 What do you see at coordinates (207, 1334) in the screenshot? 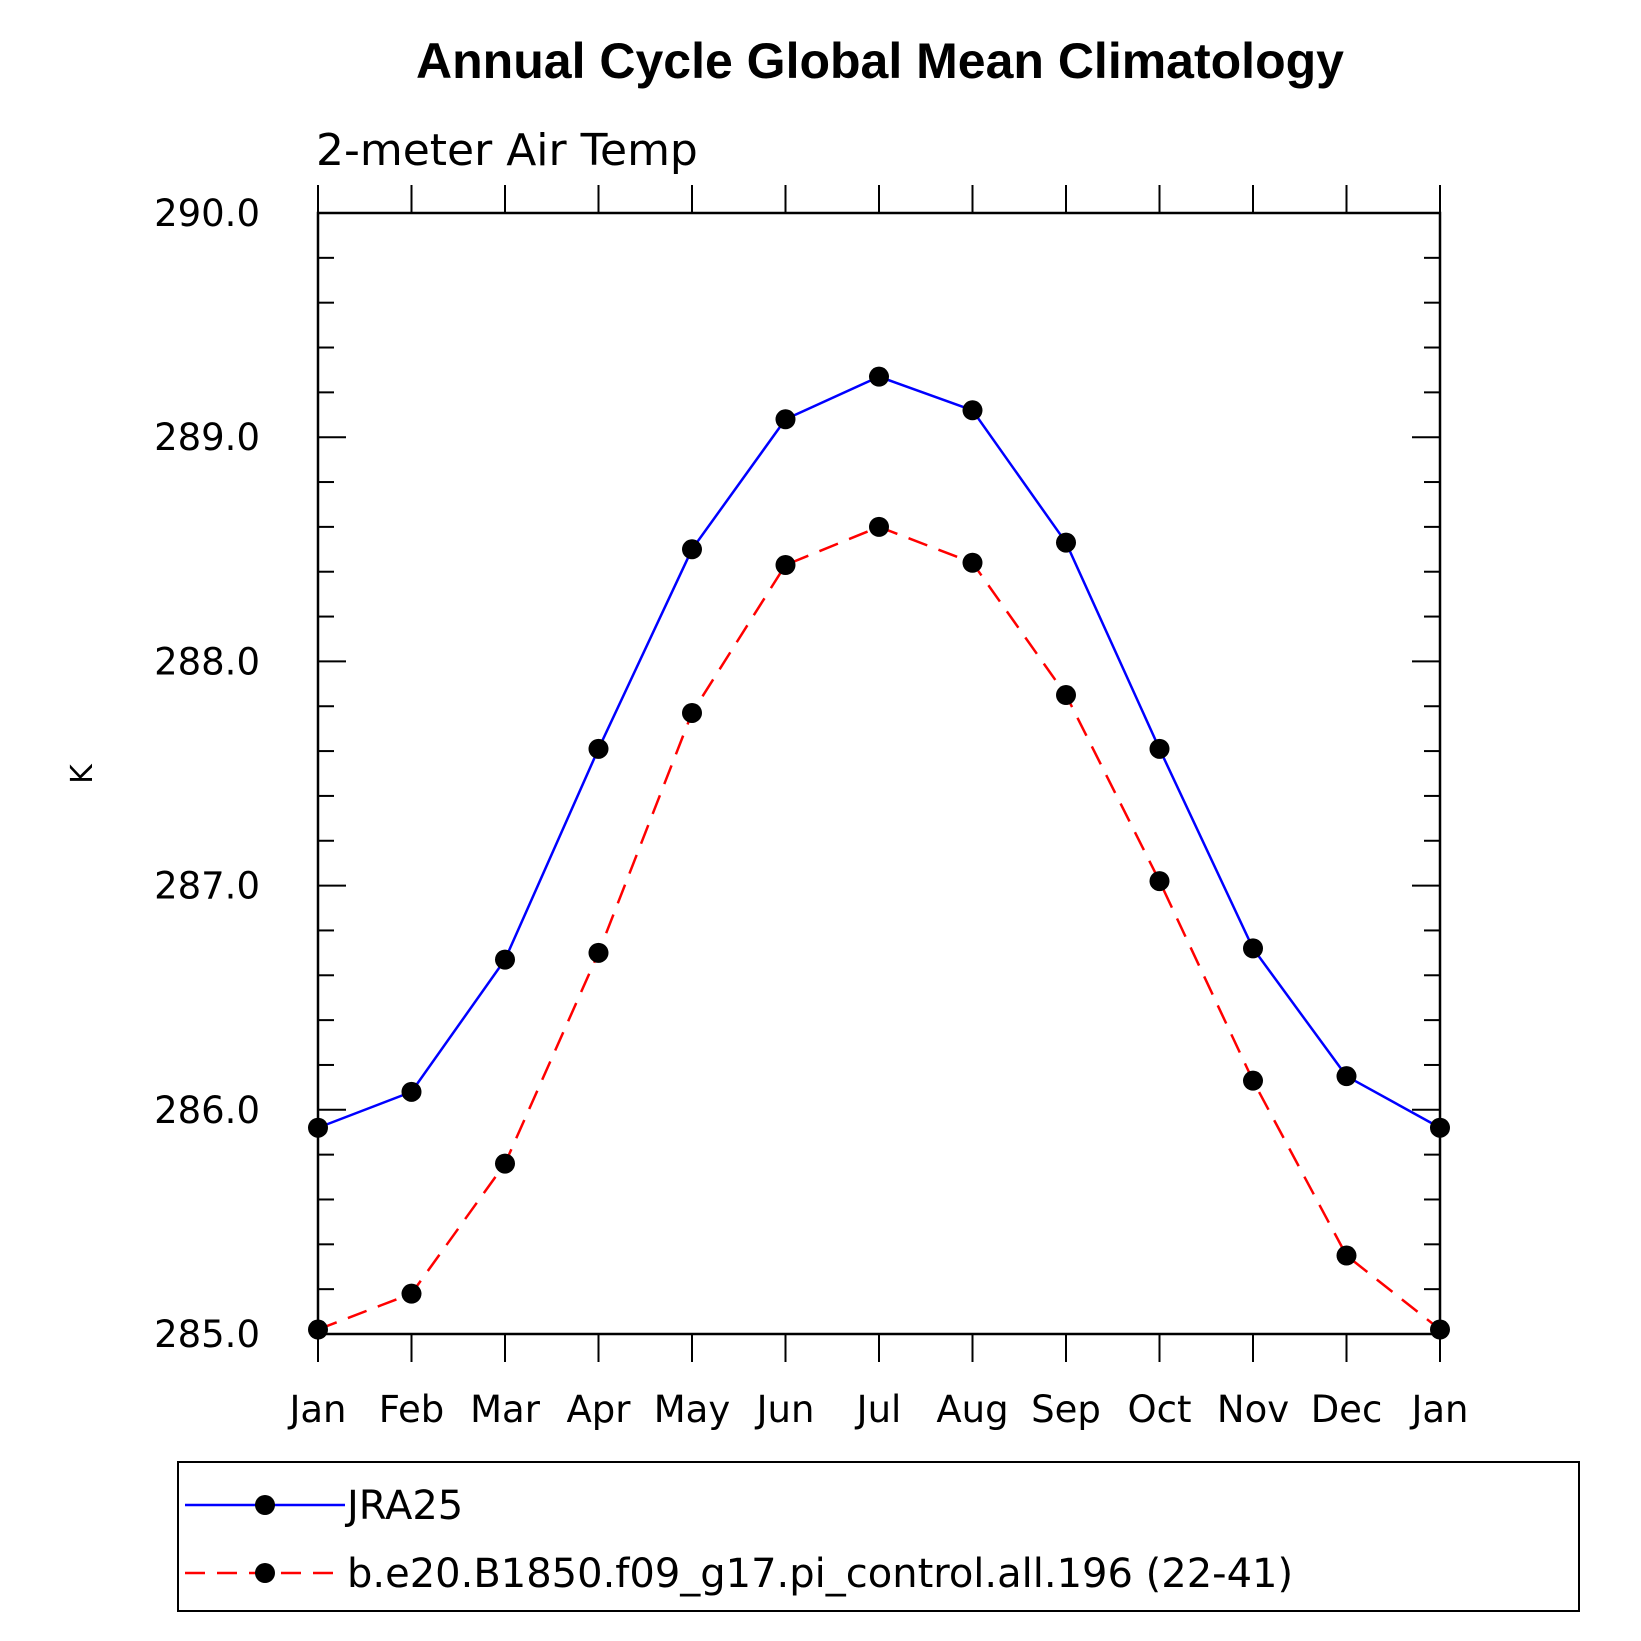
I see `y-tick-label: 285.0` at bounding box center [207, 1334].